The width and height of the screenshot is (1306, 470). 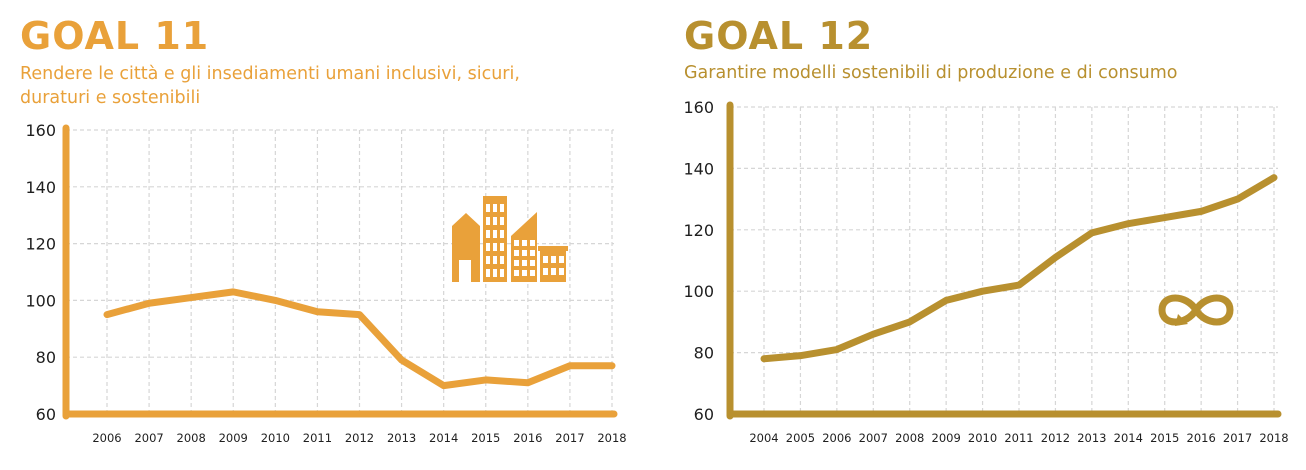 I want to click on goal-12-x-tick-label: 2010, so click(x=982, y=438).